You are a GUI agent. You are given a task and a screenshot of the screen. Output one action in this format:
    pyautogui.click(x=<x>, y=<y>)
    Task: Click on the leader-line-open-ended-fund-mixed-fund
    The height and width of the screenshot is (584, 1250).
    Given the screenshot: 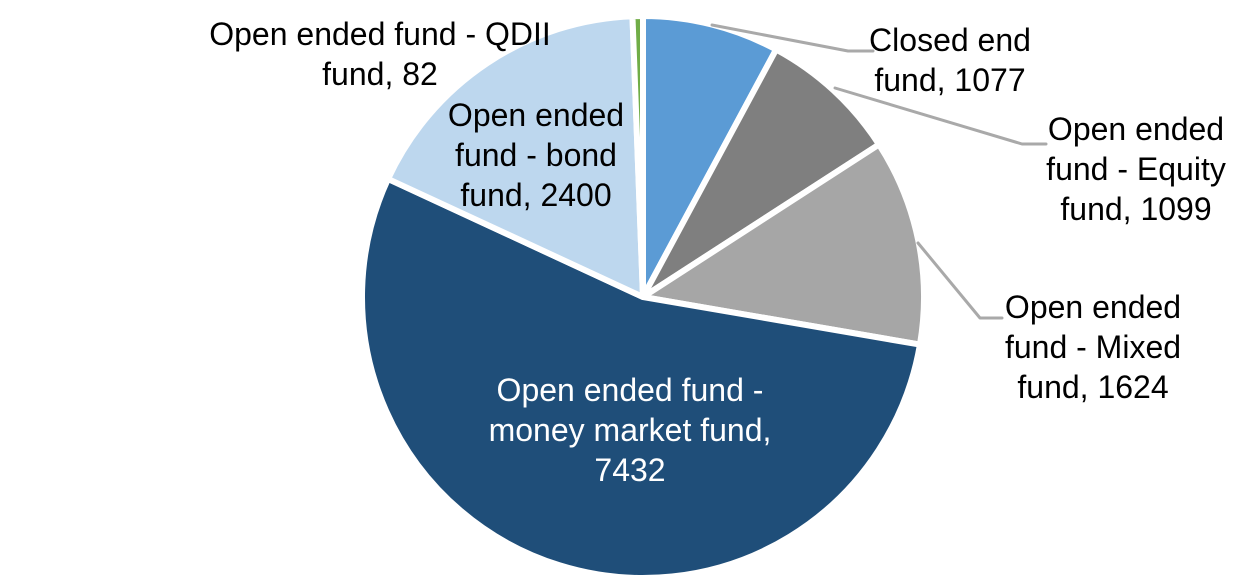 What is the action you would take?
    pyautogui.click(x=960, y=280)
    